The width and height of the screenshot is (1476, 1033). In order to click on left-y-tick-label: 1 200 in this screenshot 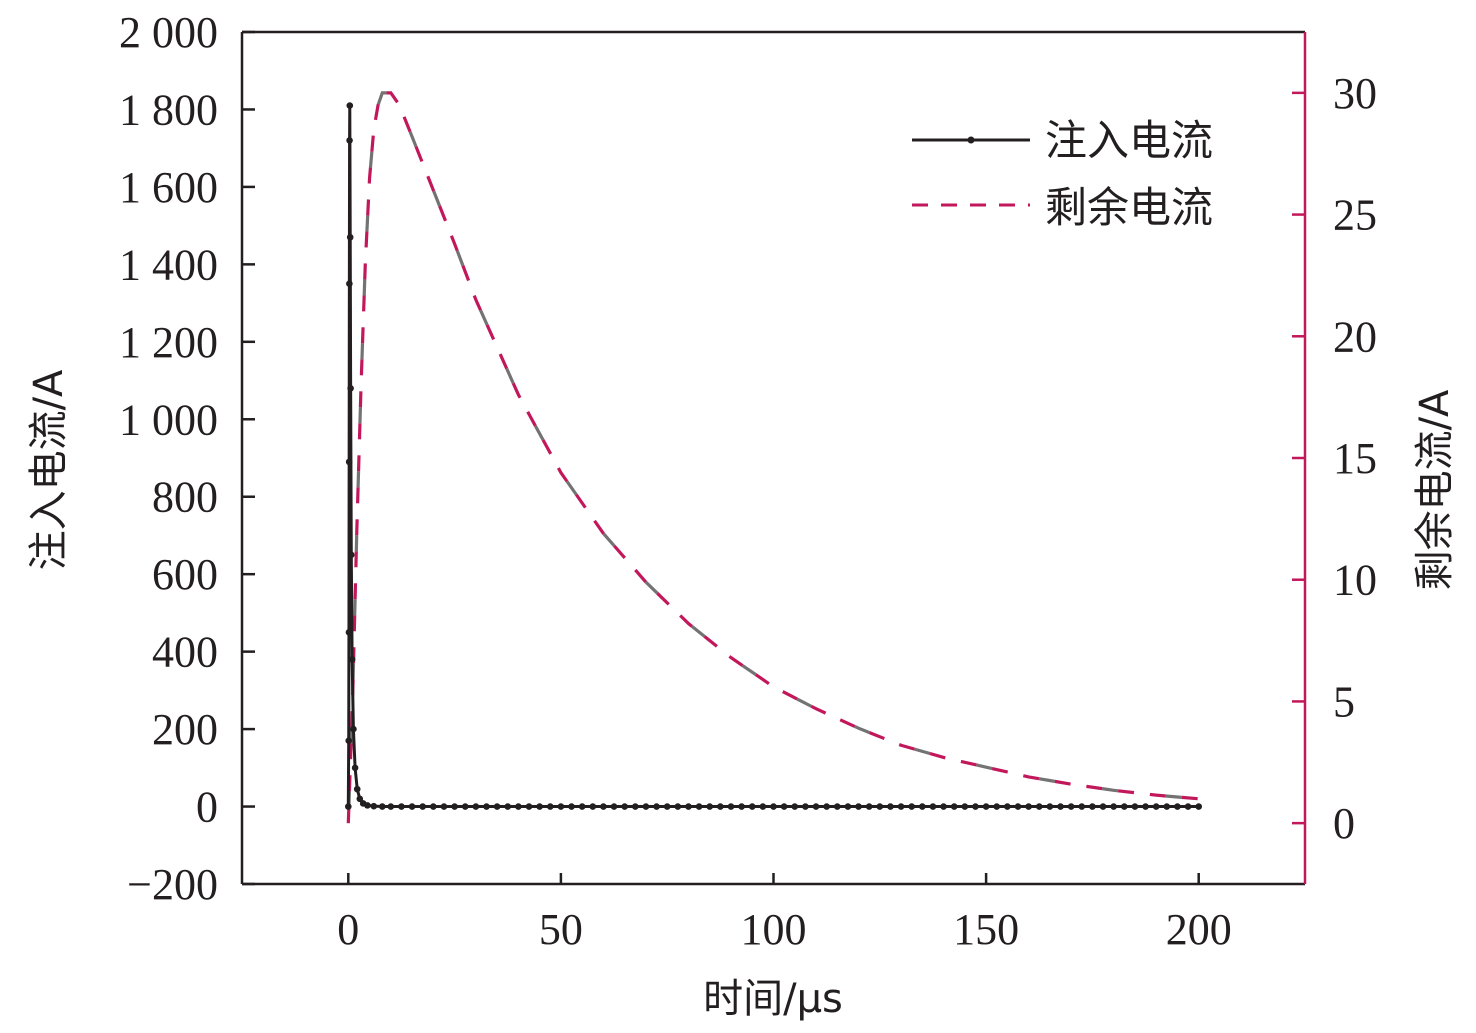, I will do `click(168, 342)`.